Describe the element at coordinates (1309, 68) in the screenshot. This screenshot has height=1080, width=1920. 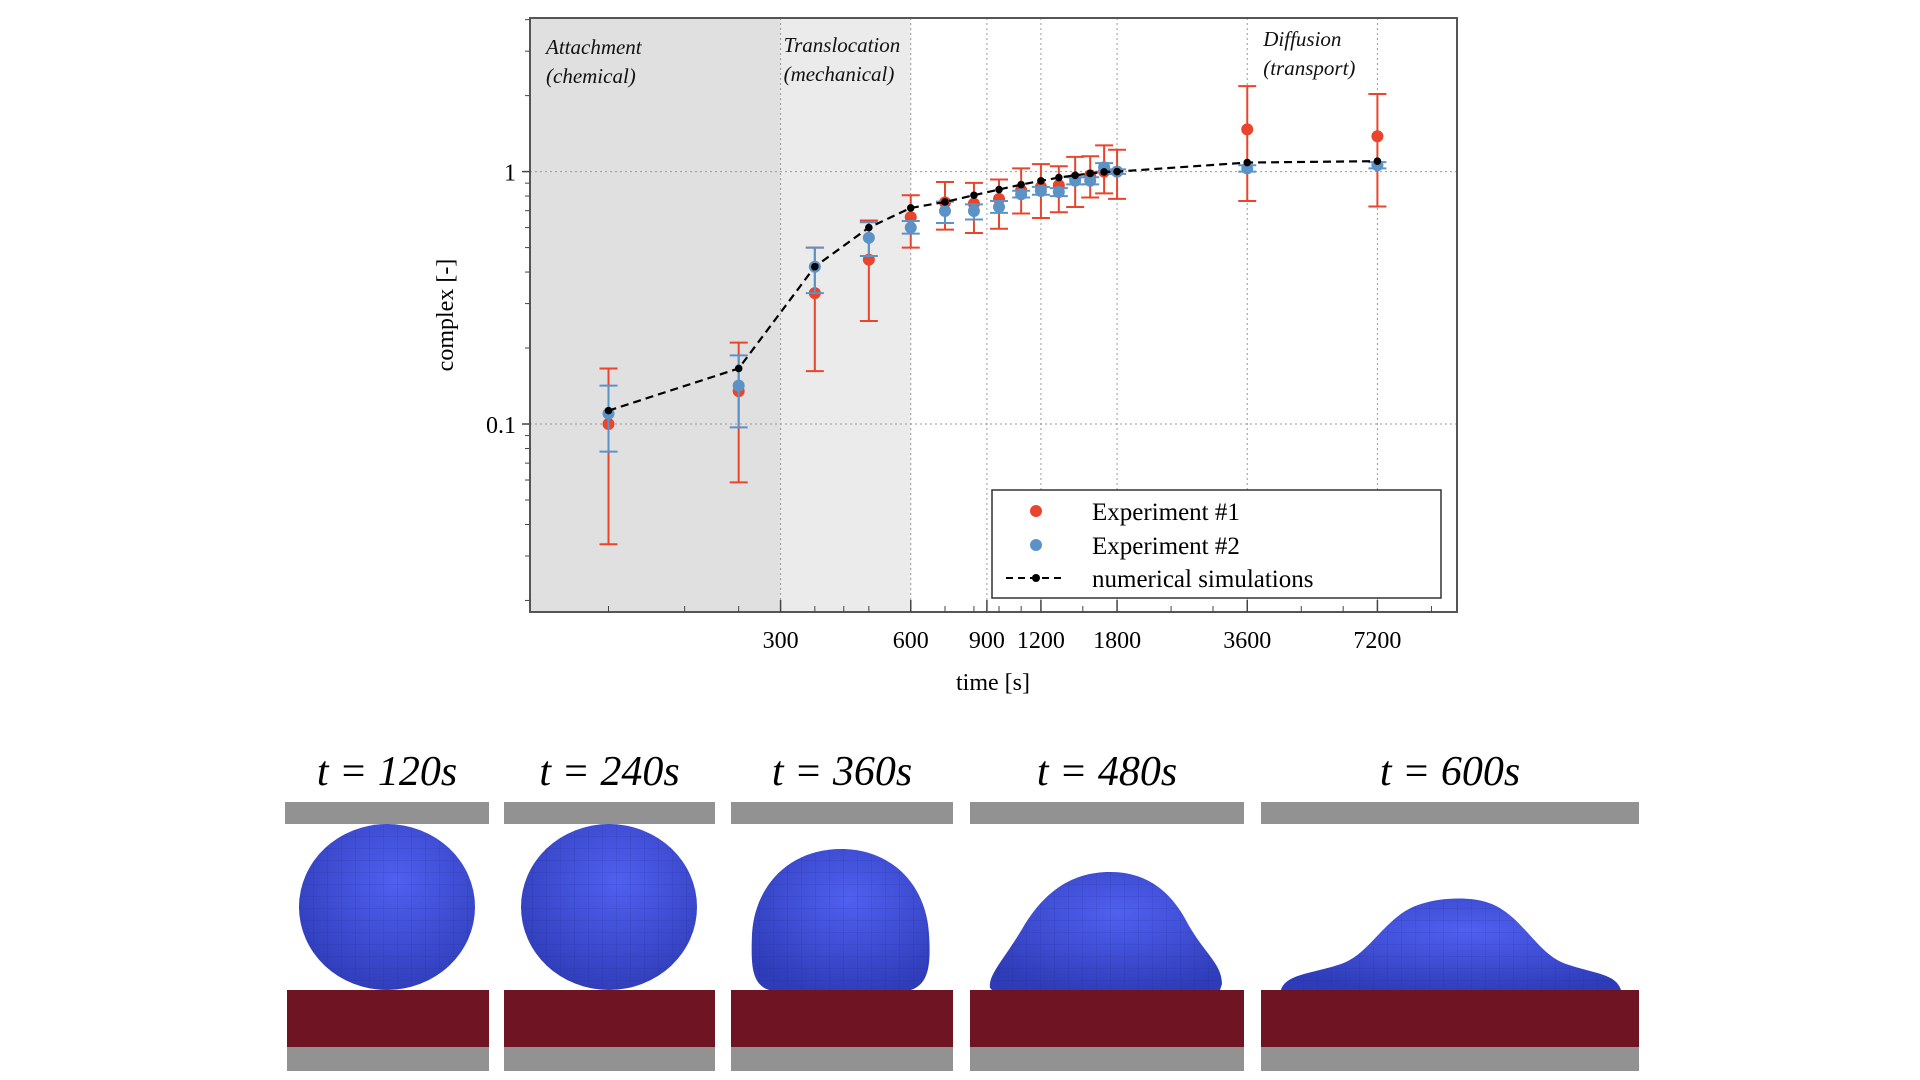
I see `phase-label-subtitle: (transport)` at that location.